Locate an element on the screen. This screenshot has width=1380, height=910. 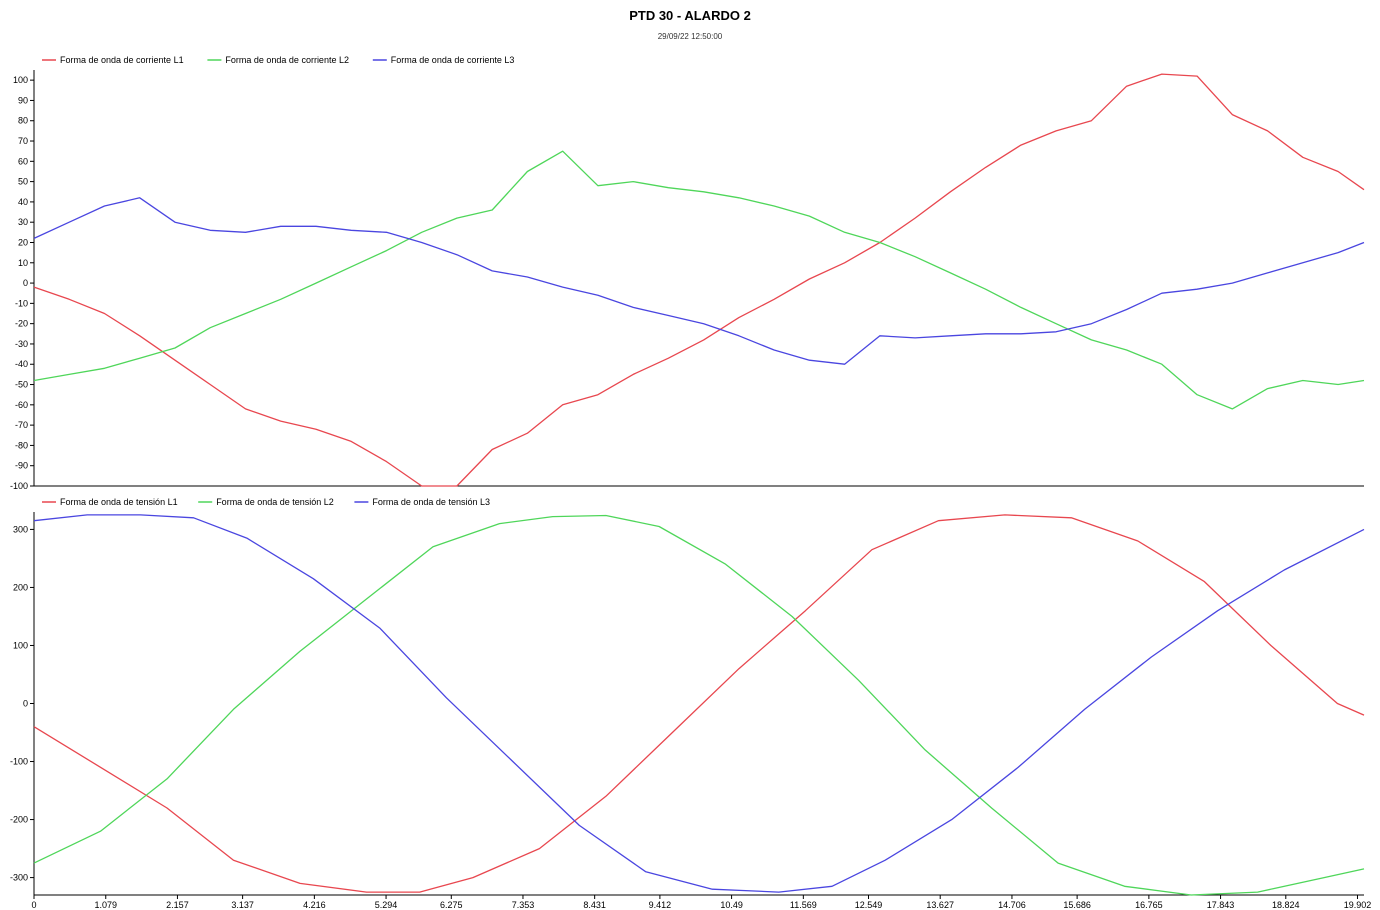
x-tick: 3.137 is located at coordinates (242, 902).